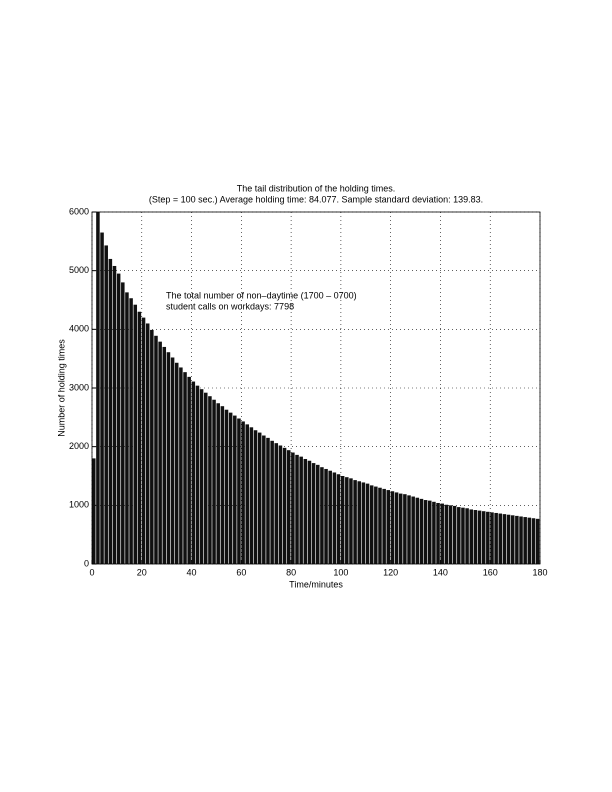  Describe the element at coordinates (142, 572) in the screenshot. I see `x-tick-label: 20` at that location.